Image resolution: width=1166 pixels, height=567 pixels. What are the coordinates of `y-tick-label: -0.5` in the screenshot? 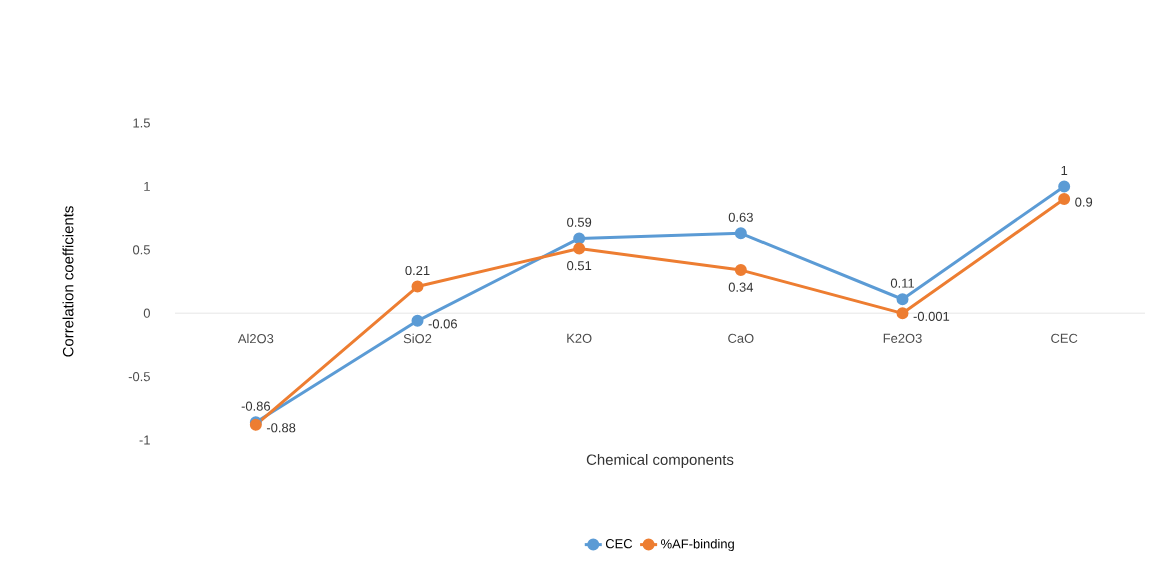 It's located at (139, 377).